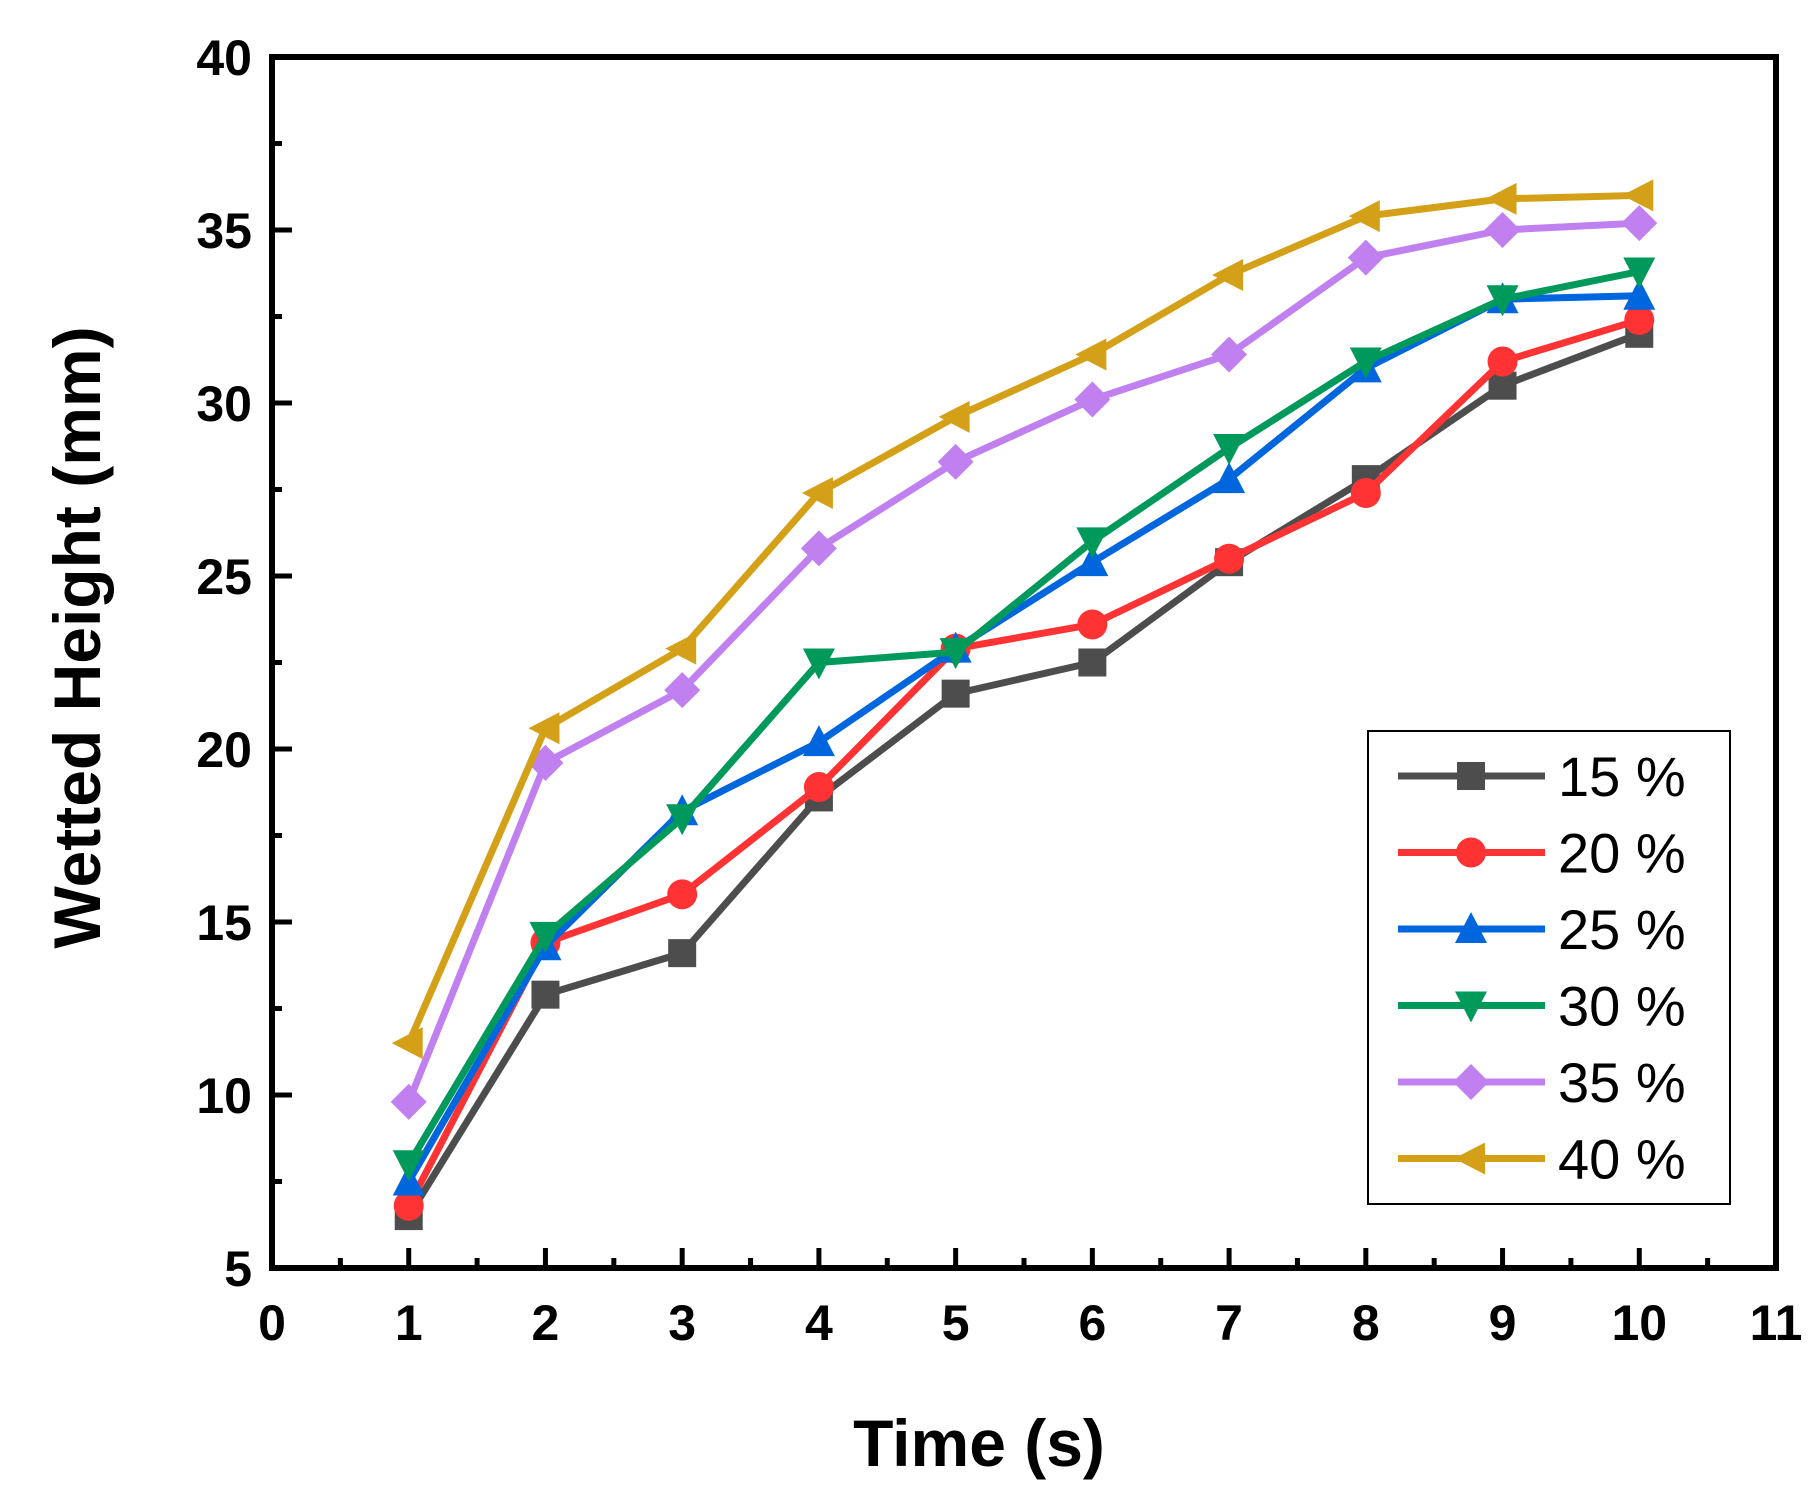  I want to click on legend-item: 30 %, so click(1542, 1006).